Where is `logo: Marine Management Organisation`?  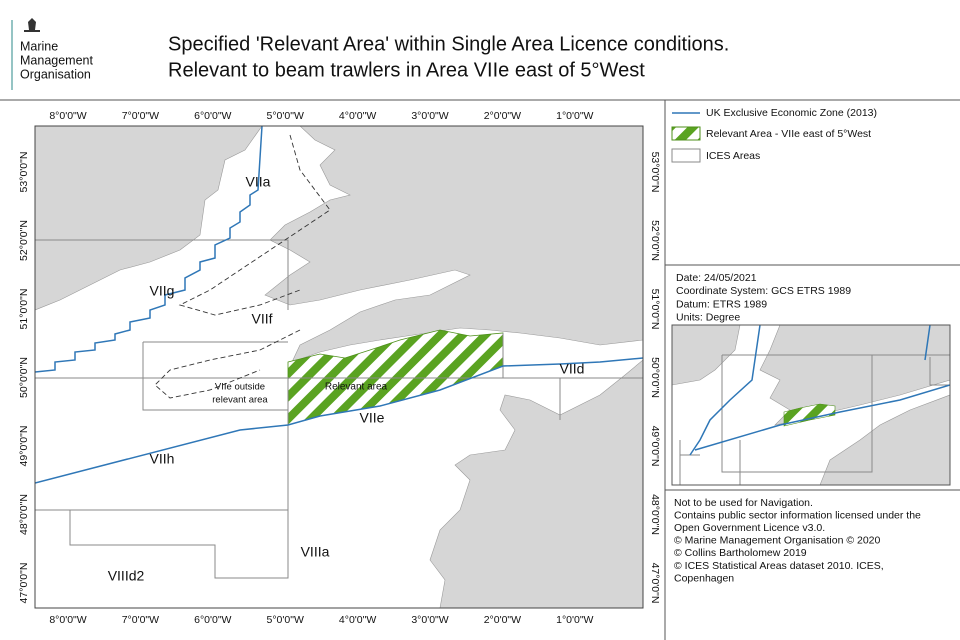
logo: Marine Management Organisation is located at coordinates (56, 49).